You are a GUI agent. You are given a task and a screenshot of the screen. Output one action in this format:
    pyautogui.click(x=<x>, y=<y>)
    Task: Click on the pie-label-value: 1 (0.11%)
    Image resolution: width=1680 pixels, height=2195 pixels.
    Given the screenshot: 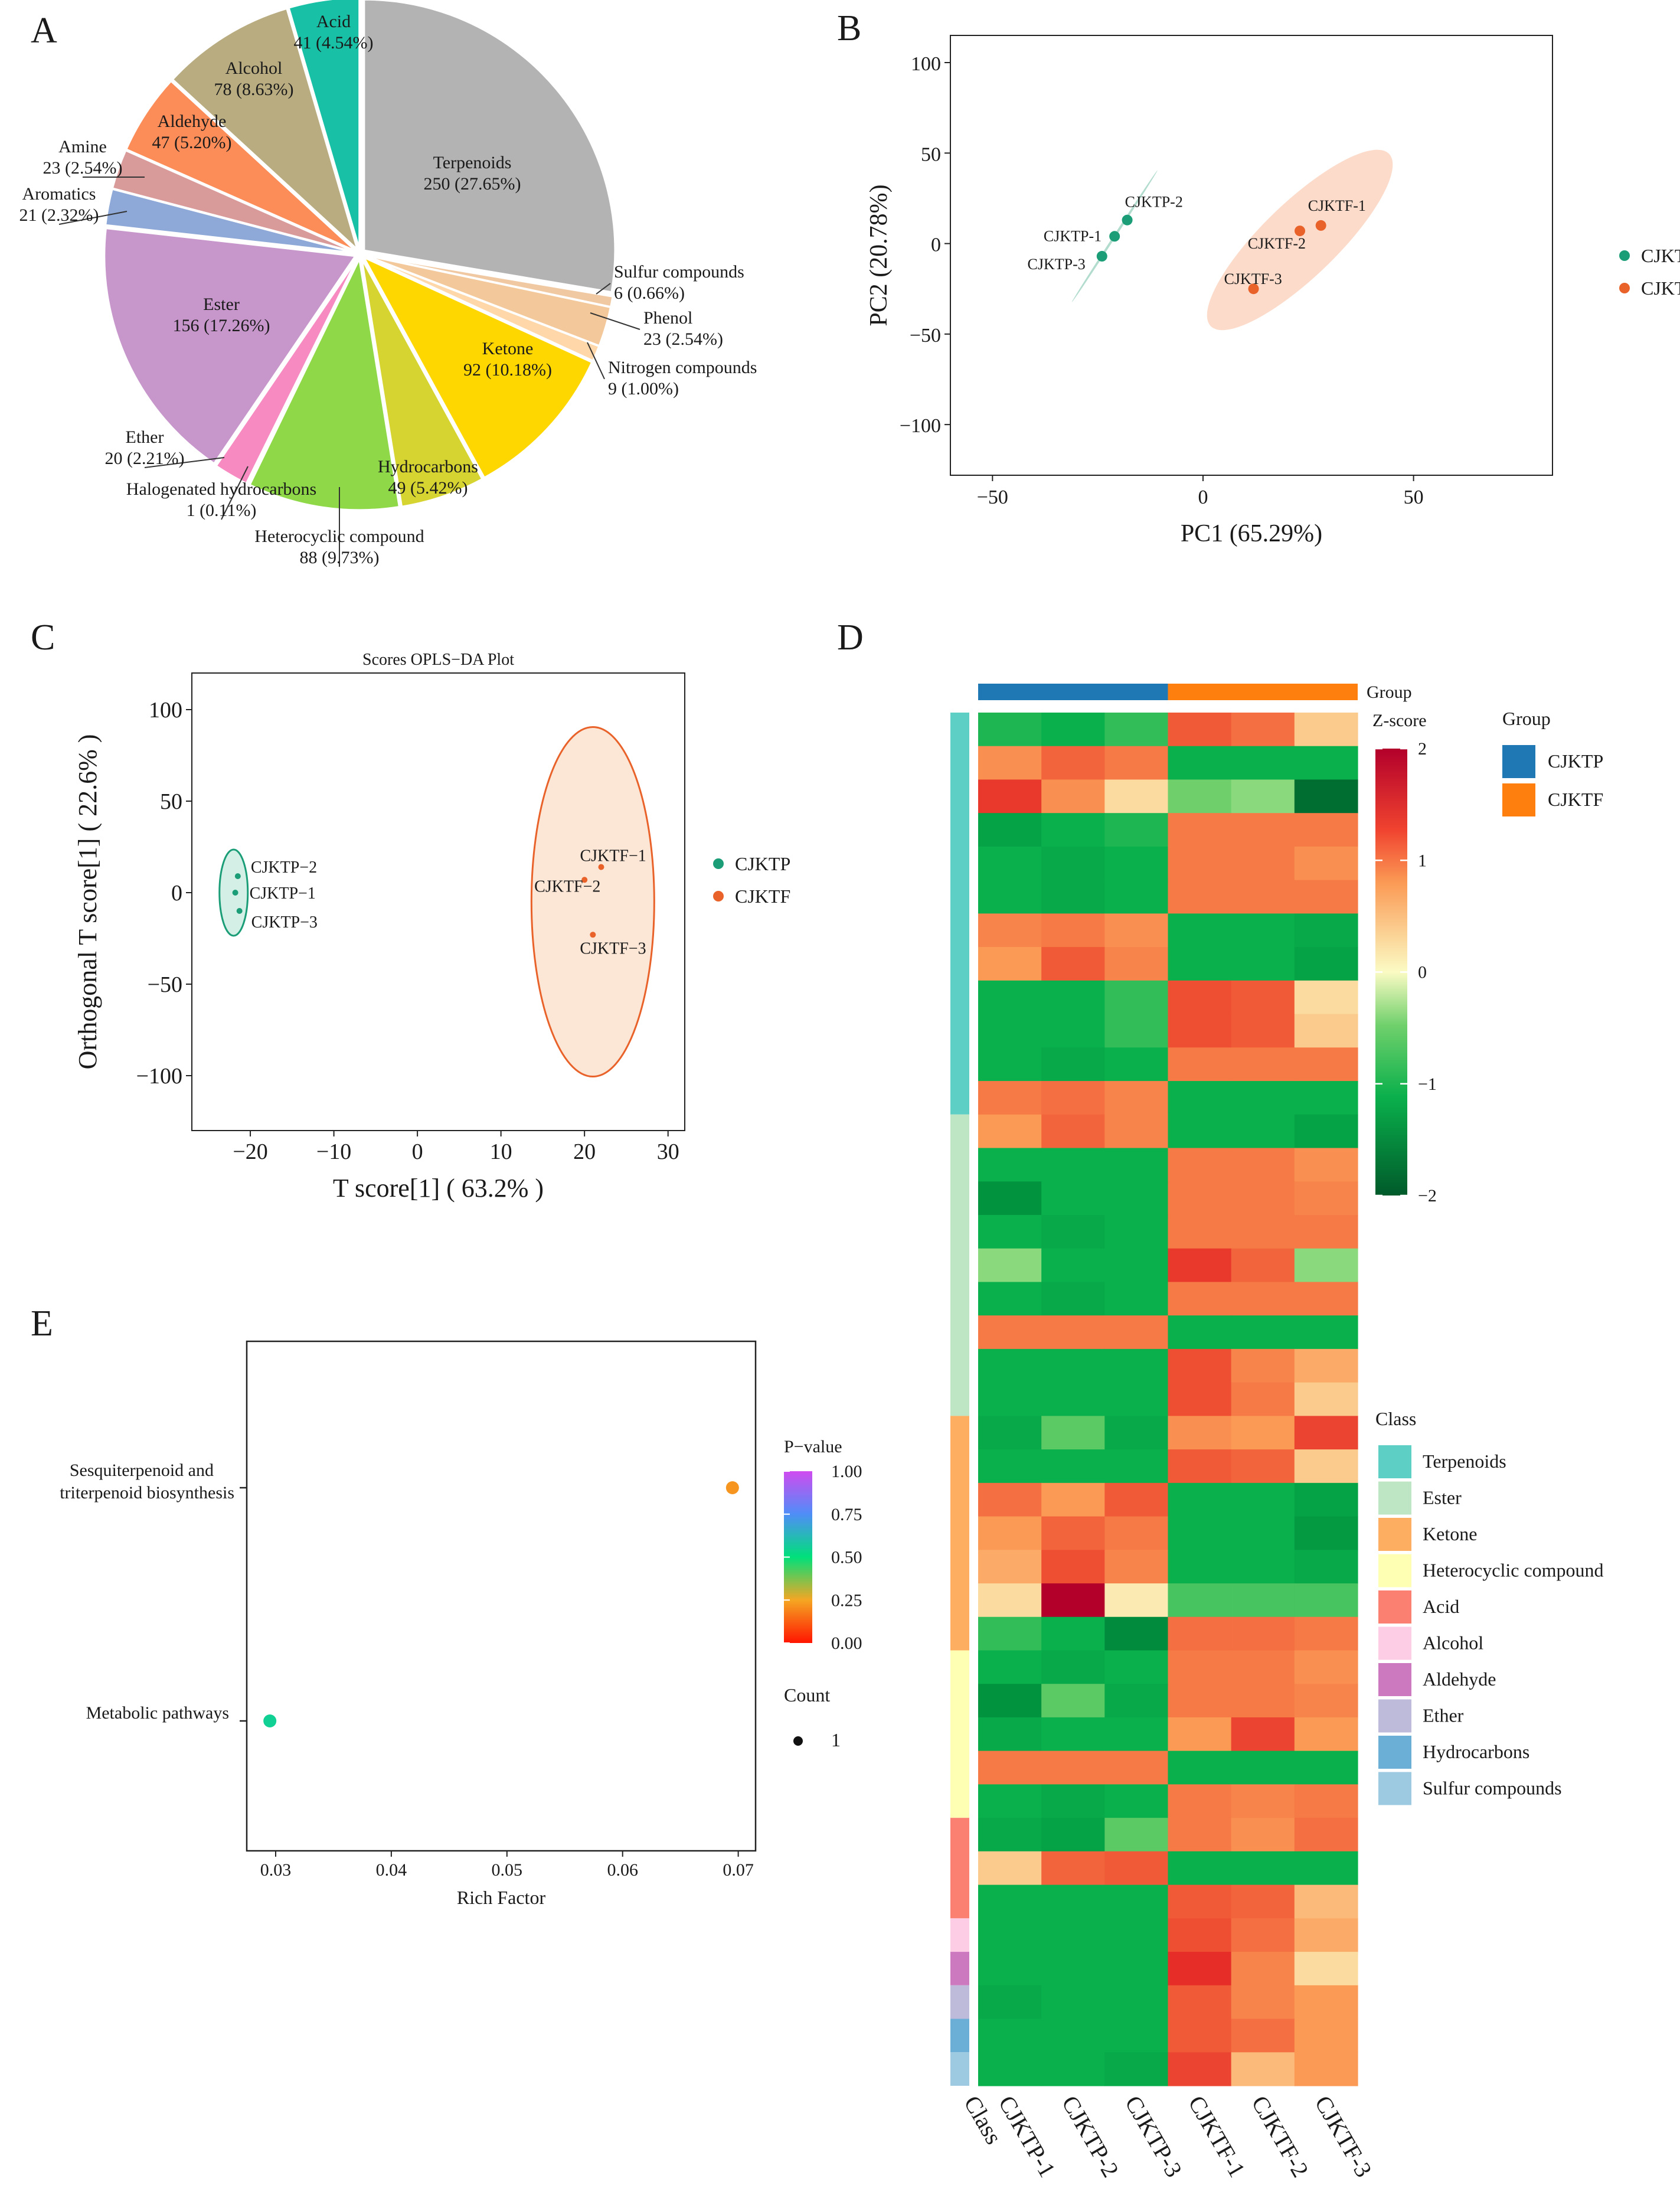 What is the action you would take?
    pyautogui.click(x=222, y=510)
    